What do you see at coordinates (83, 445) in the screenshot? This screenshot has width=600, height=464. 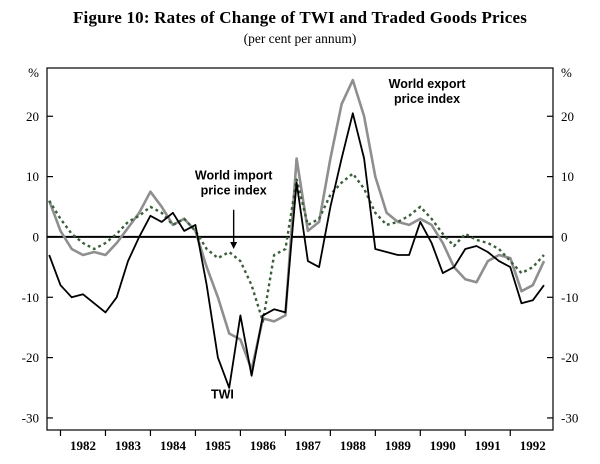 I see `x-tick-label: 1982` at bounding box center [83, 445].